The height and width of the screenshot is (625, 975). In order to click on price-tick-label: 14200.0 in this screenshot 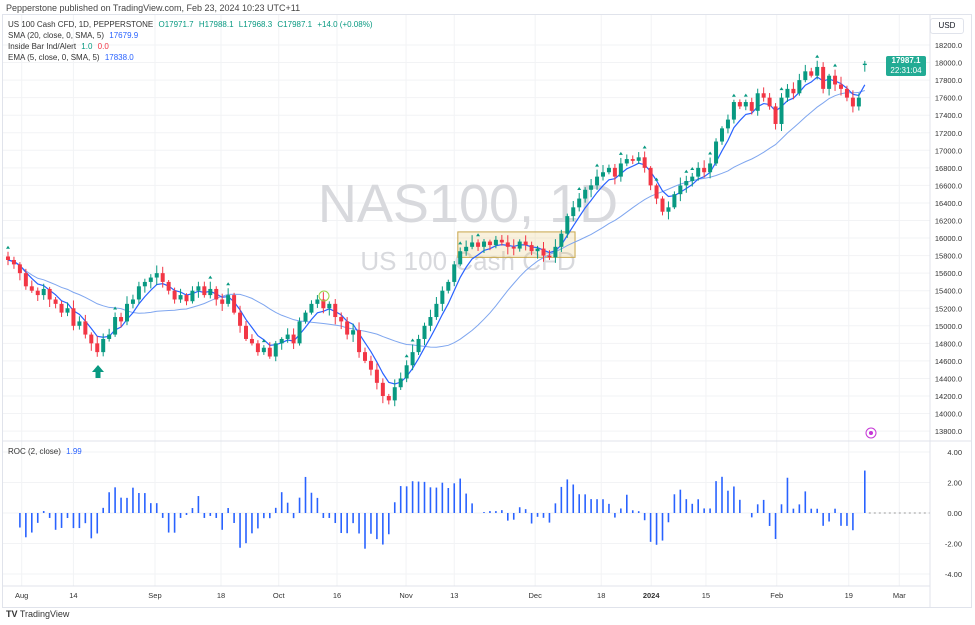, I will do `click(948, 396)`.